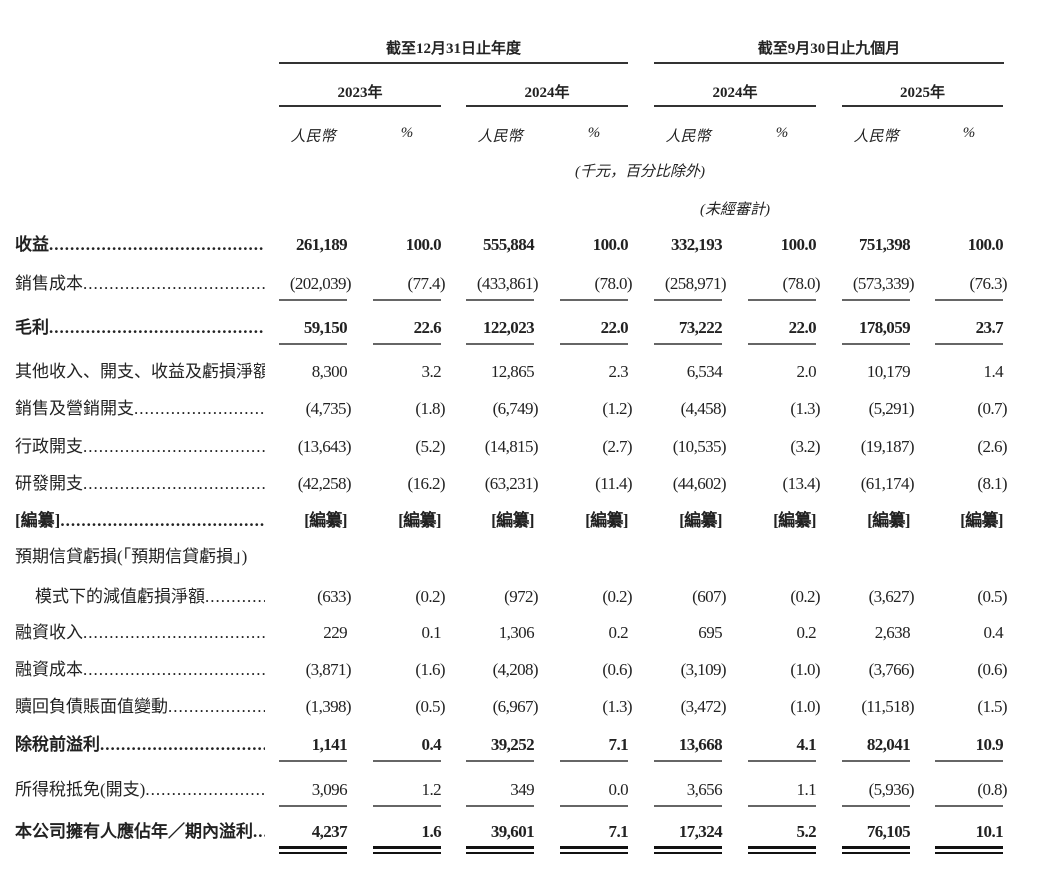  What do you see at coordinates (993, 371) in the screenshot?
I see `percent-cell: 1.4` at bounding box center [993, 371].